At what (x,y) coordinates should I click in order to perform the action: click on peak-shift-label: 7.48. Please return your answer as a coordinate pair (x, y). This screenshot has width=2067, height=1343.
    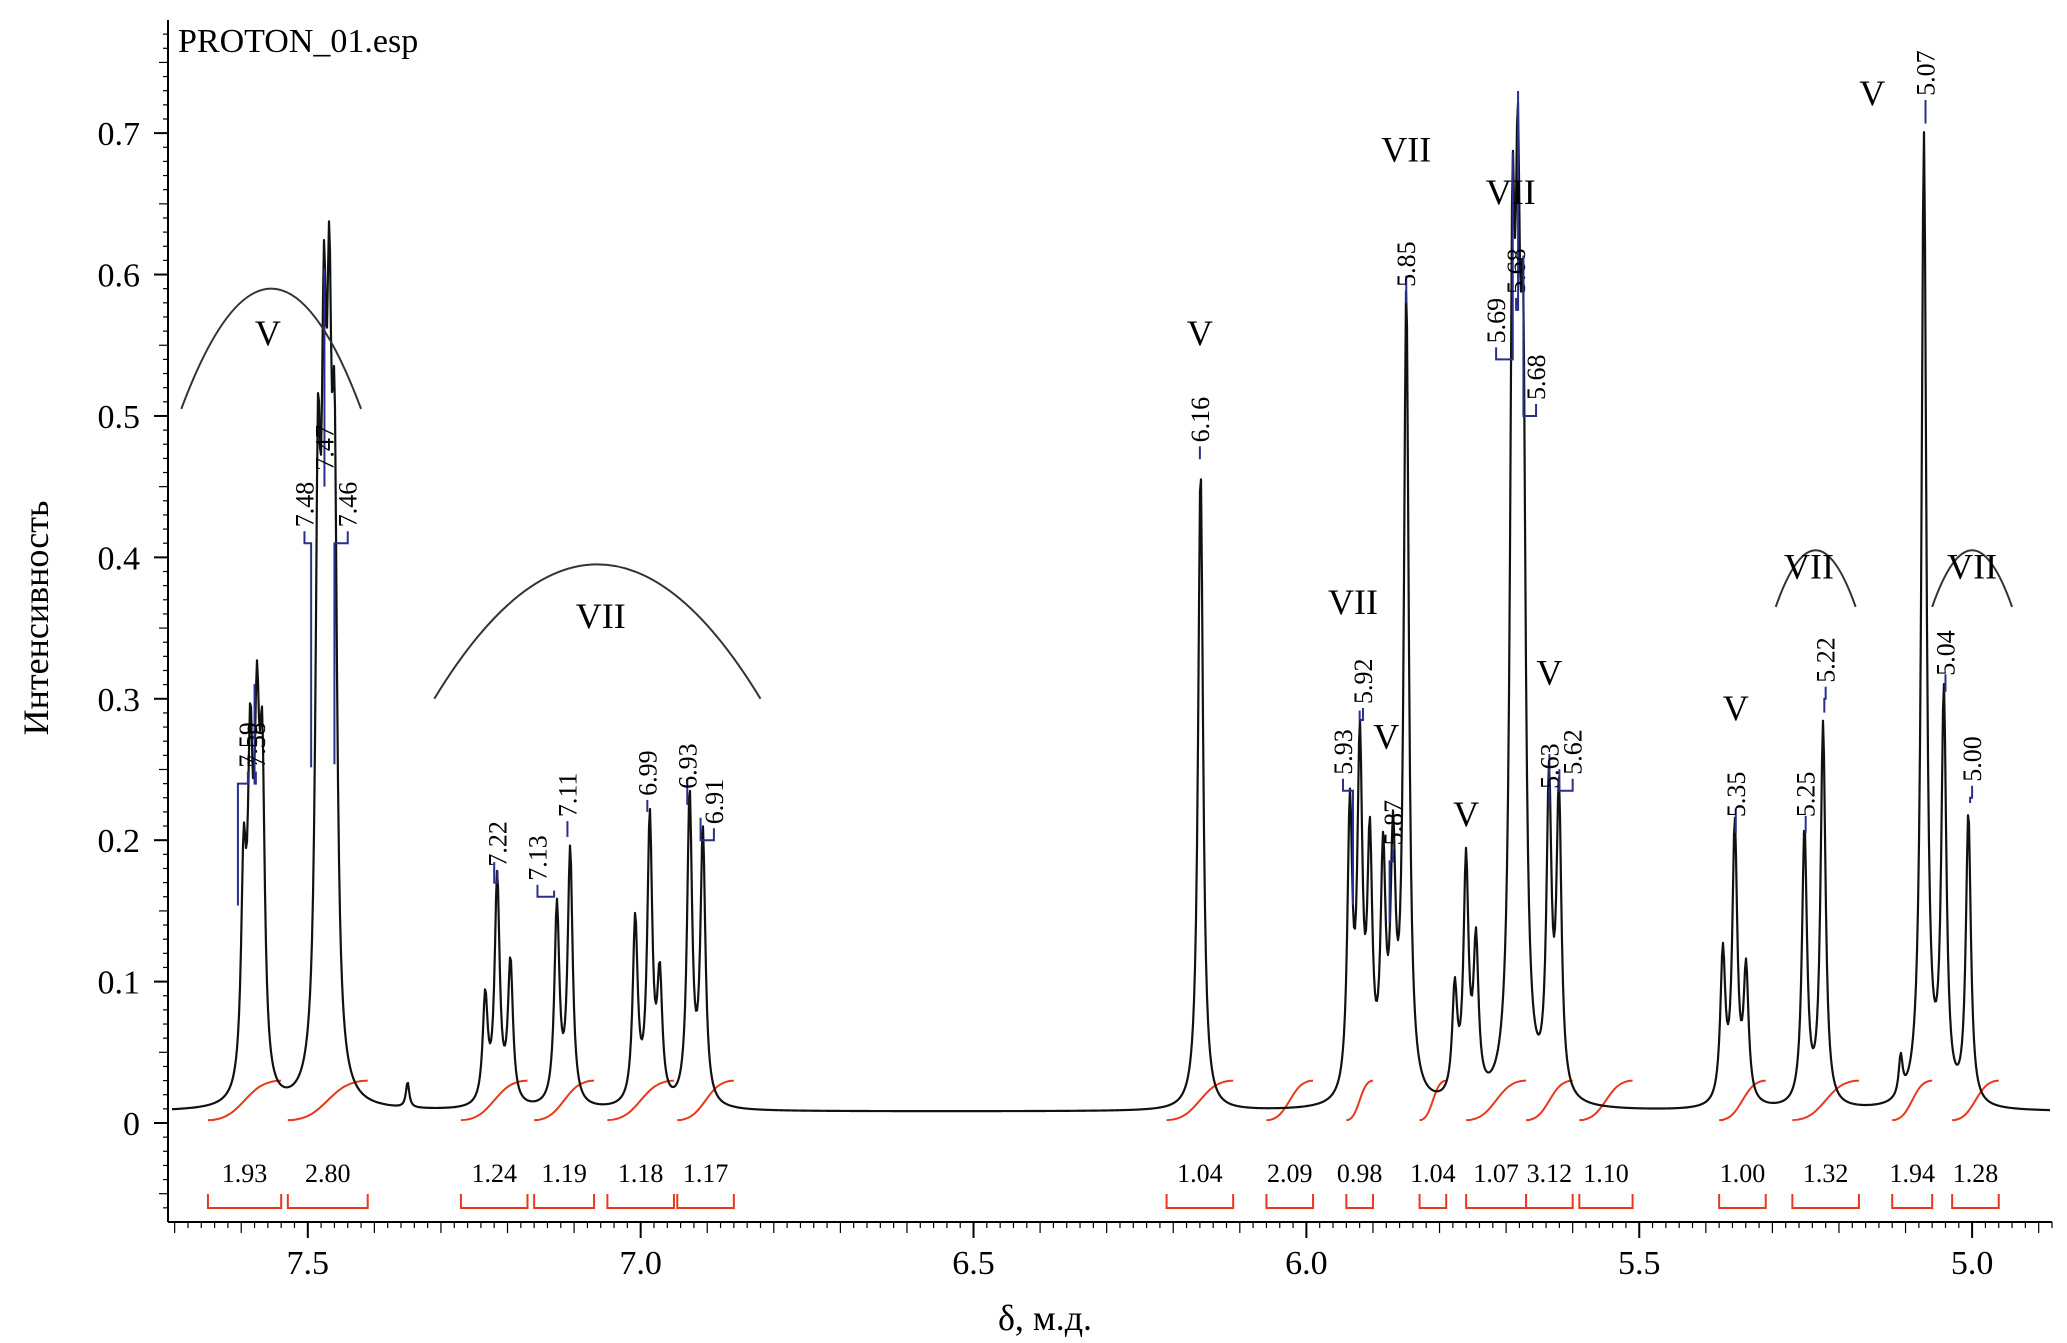
    Looking at the image, I should click on (304, 505).